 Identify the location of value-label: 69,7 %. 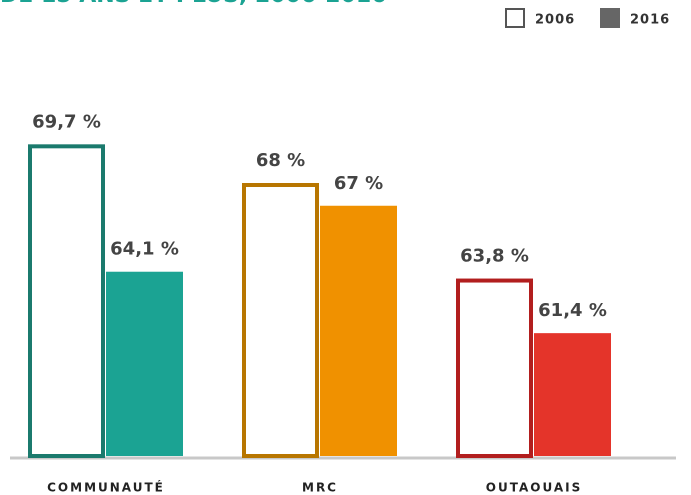
(66, 121).